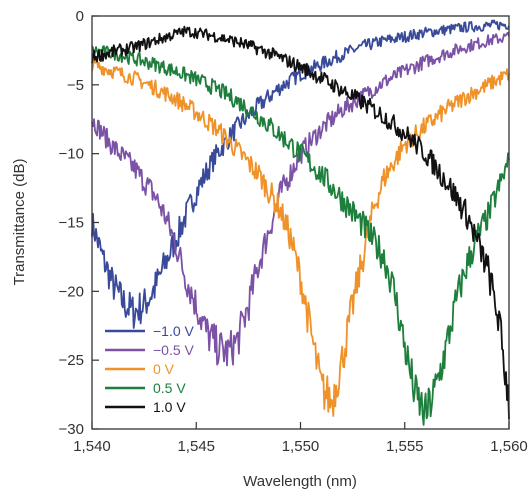 The height and width of the screenshot is (497, 531). What do you see at coordinates (509, 446) in the screenshot?
I see `x-tick-label: 1,560` at bounding box center [509, 446].